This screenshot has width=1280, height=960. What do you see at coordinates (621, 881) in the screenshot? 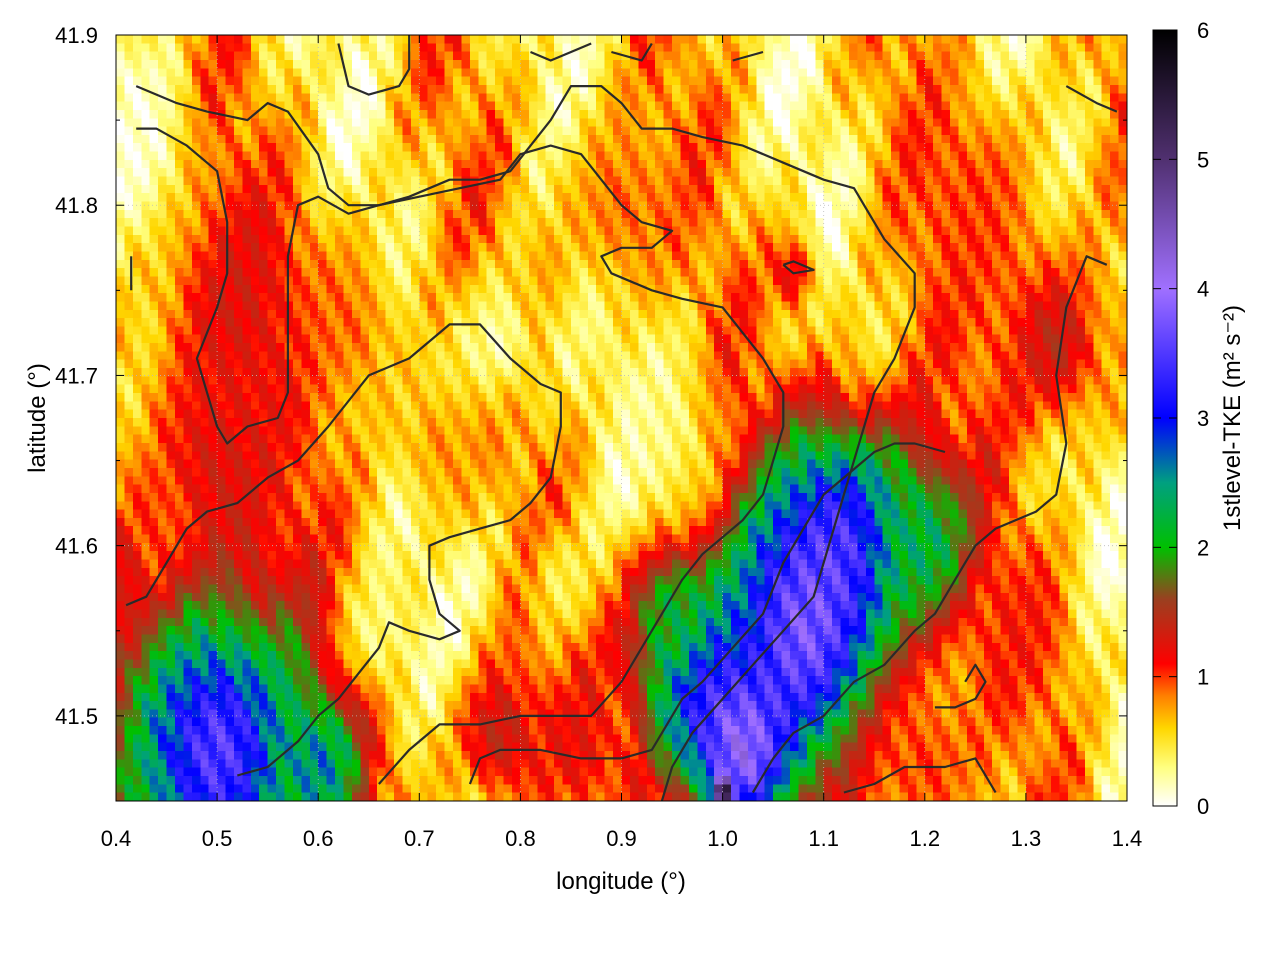
I see `x-axis-label: longitude (°)` at bounding box center [621, 881].